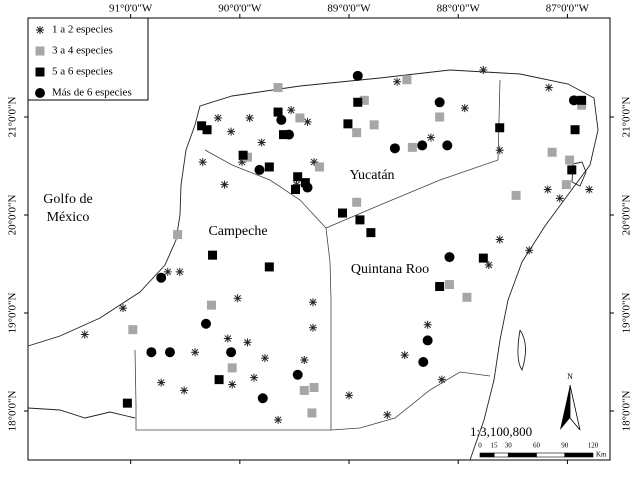  What do you see at coordinates (570, 376) in the screenshot?
I see `north-label: N` at bounding box center [570, 376].